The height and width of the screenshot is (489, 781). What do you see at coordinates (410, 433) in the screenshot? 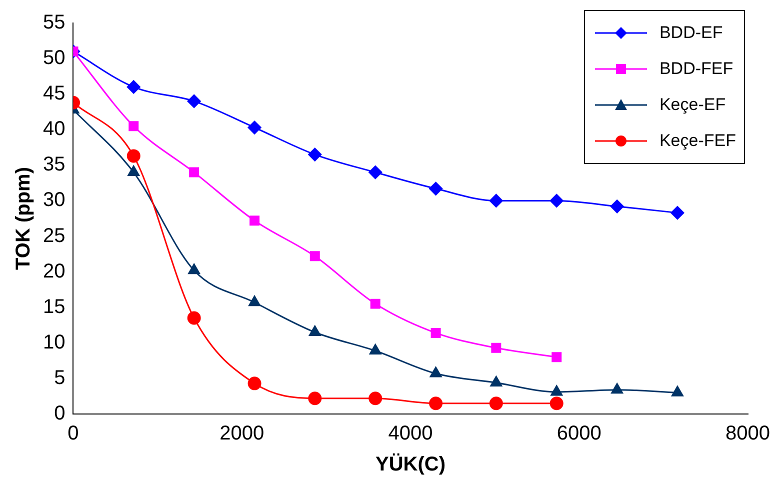
I see `x-tick-label: 4000` at bounding box center [410, 433].